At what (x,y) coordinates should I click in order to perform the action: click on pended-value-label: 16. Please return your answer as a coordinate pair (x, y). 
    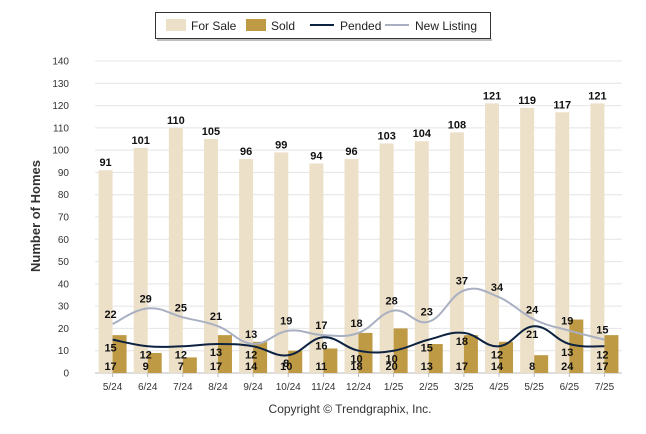
    Looking at the image, I should click on (321, 346).